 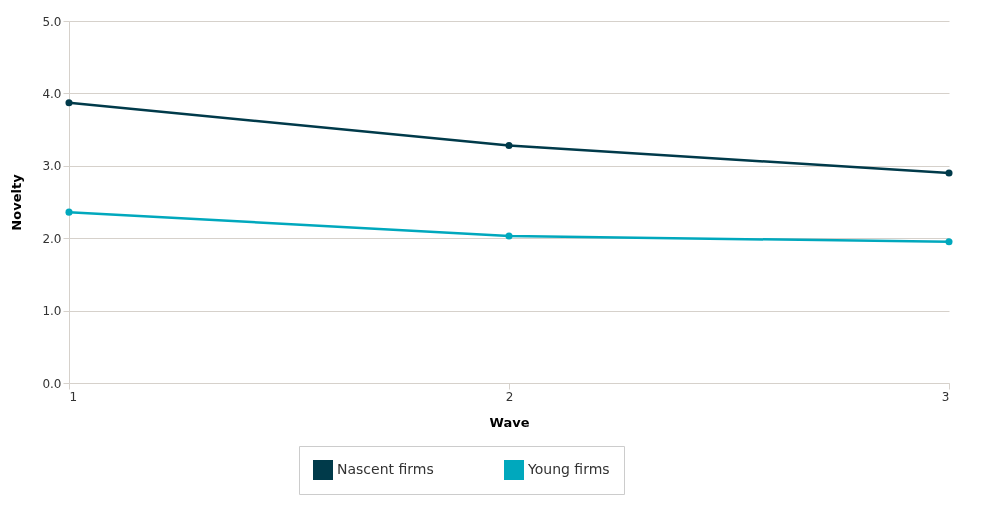 I want to click on x-tick-label: 2, so click(x=509, y=396).